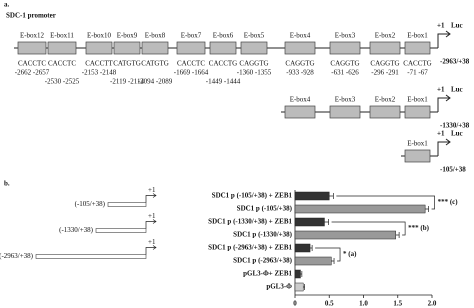  I want to click on e-box-pos: -1360 -1355, so click(254, 73).